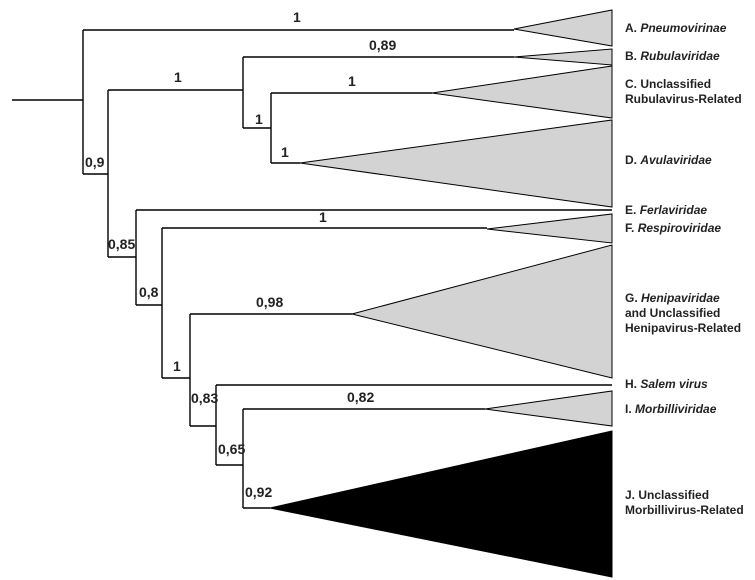  I want to click on clade-i-triangle, so click(548, 408).